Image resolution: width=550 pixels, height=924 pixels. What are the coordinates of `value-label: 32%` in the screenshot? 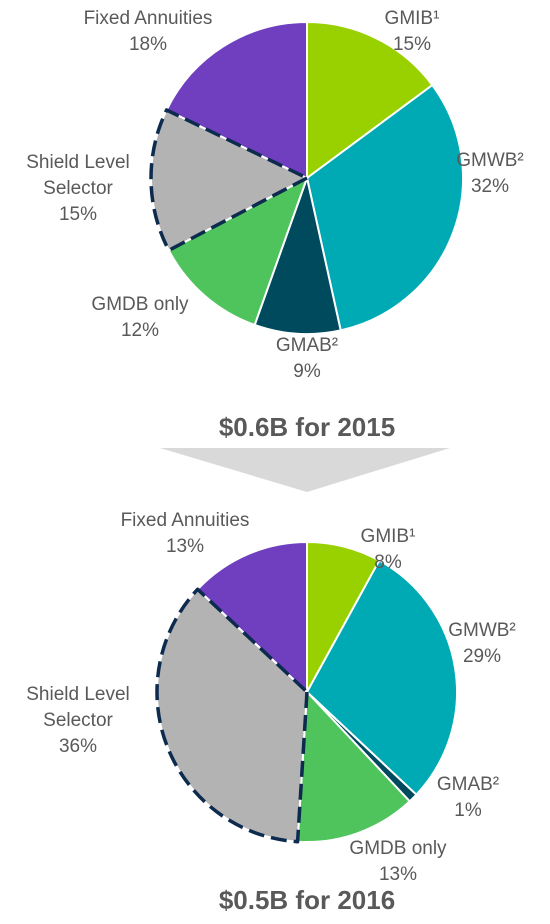 It's located at (490, 186).